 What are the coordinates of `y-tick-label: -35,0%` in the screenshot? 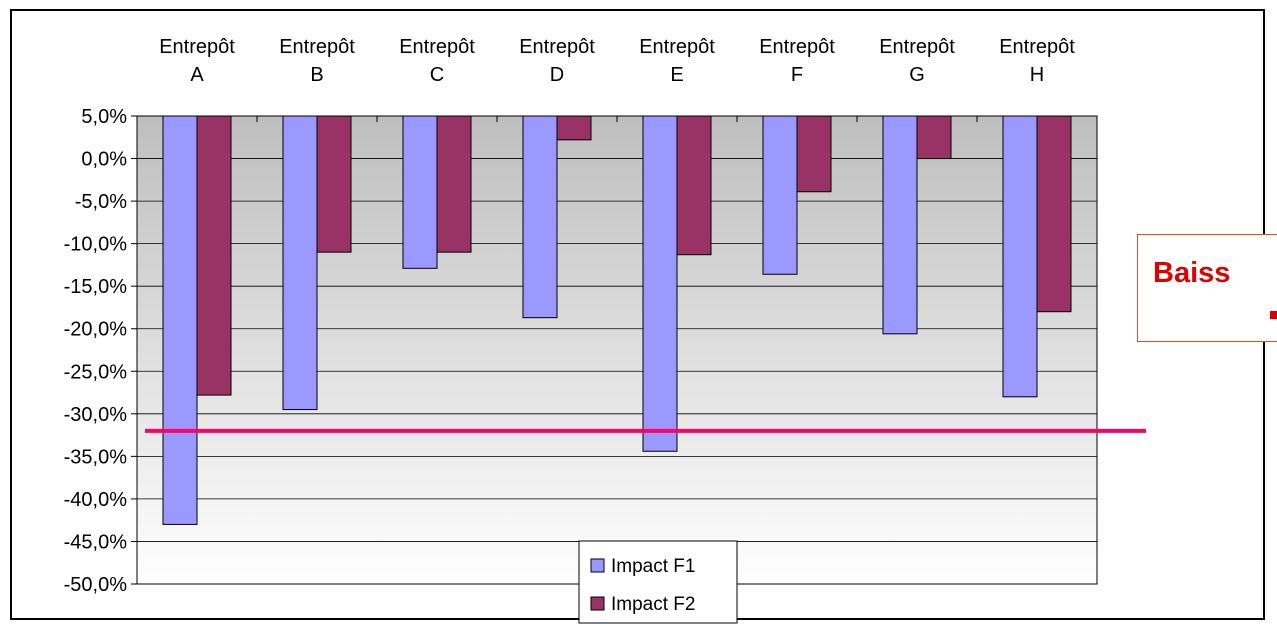 It's located at (96, 457).